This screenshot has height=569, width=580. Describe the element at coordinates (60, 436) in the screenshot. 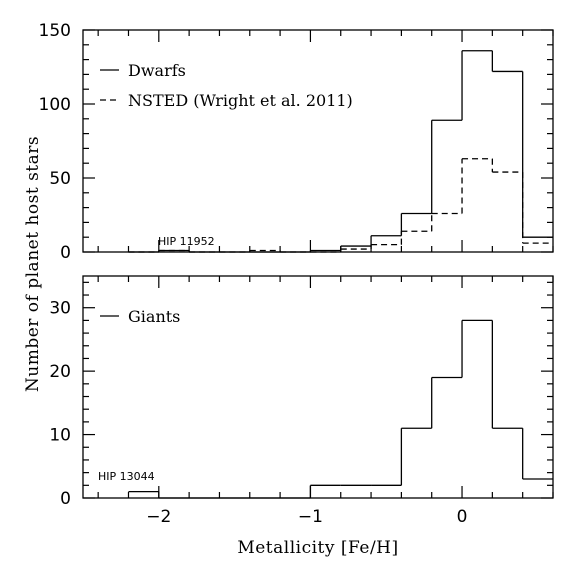

I see `y-tick-label: 10` at that location.